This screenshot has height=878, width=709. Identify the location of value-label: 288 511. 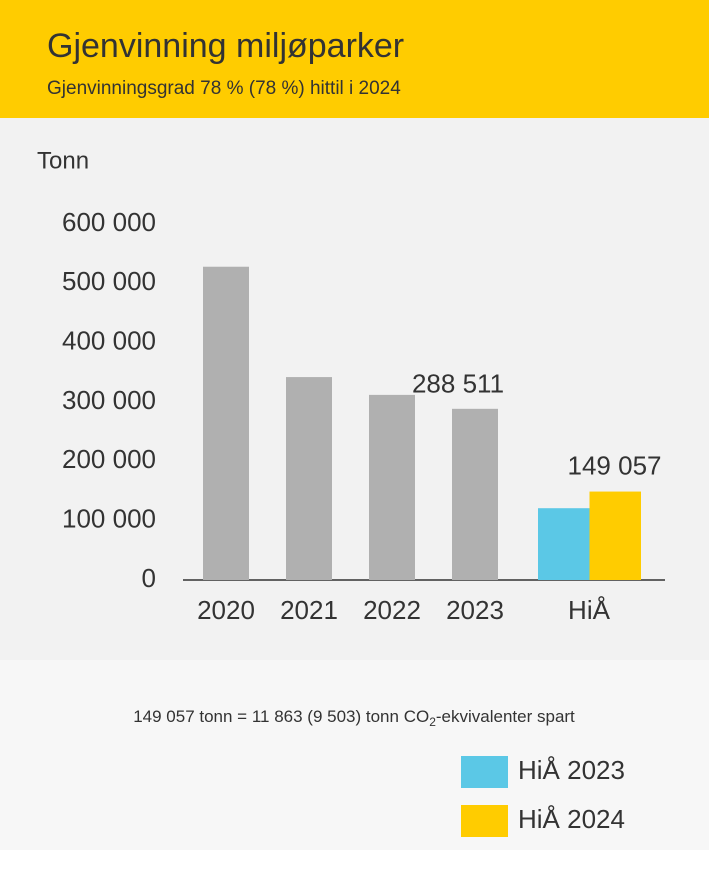
(458, 384).